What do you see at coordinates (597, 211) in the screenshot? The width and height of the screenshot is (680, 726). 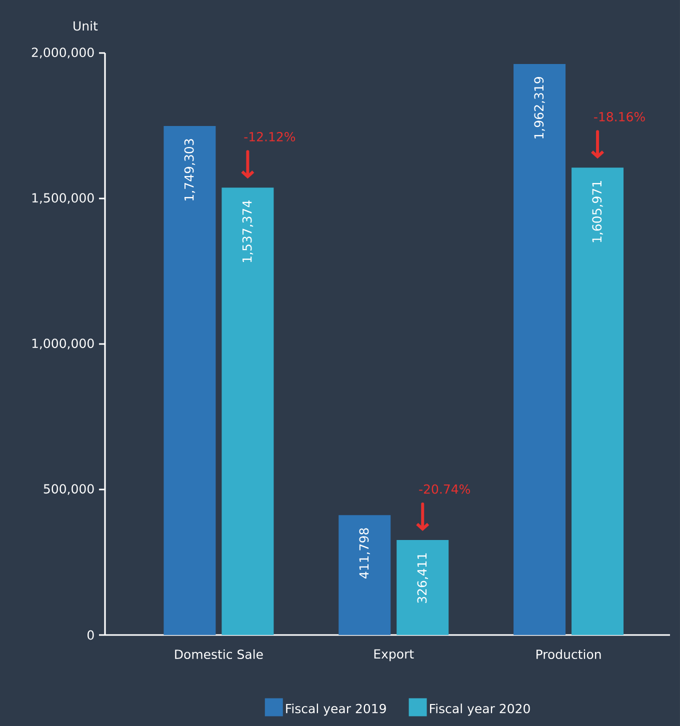 I see `data-label: 1,605,971` at bounding box center [597, 211].